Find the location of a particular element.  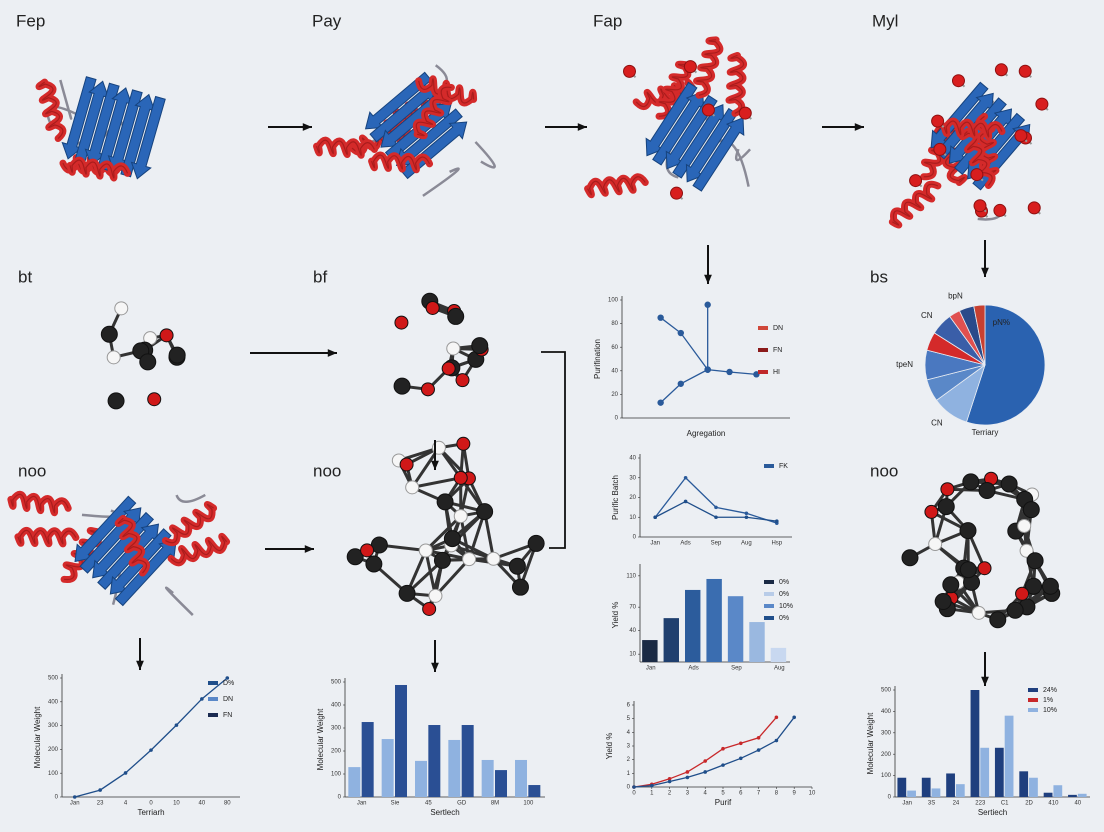

x-tick-label: C1 is located at coordinates (1005, 804).